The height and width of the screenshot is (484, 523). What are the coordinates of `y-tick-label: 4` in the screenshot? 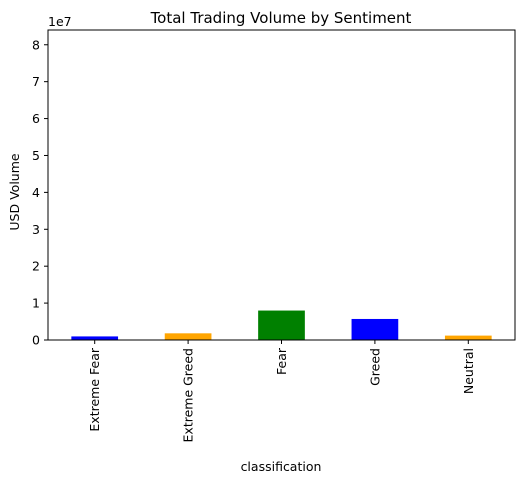 It's located at (36, 192).